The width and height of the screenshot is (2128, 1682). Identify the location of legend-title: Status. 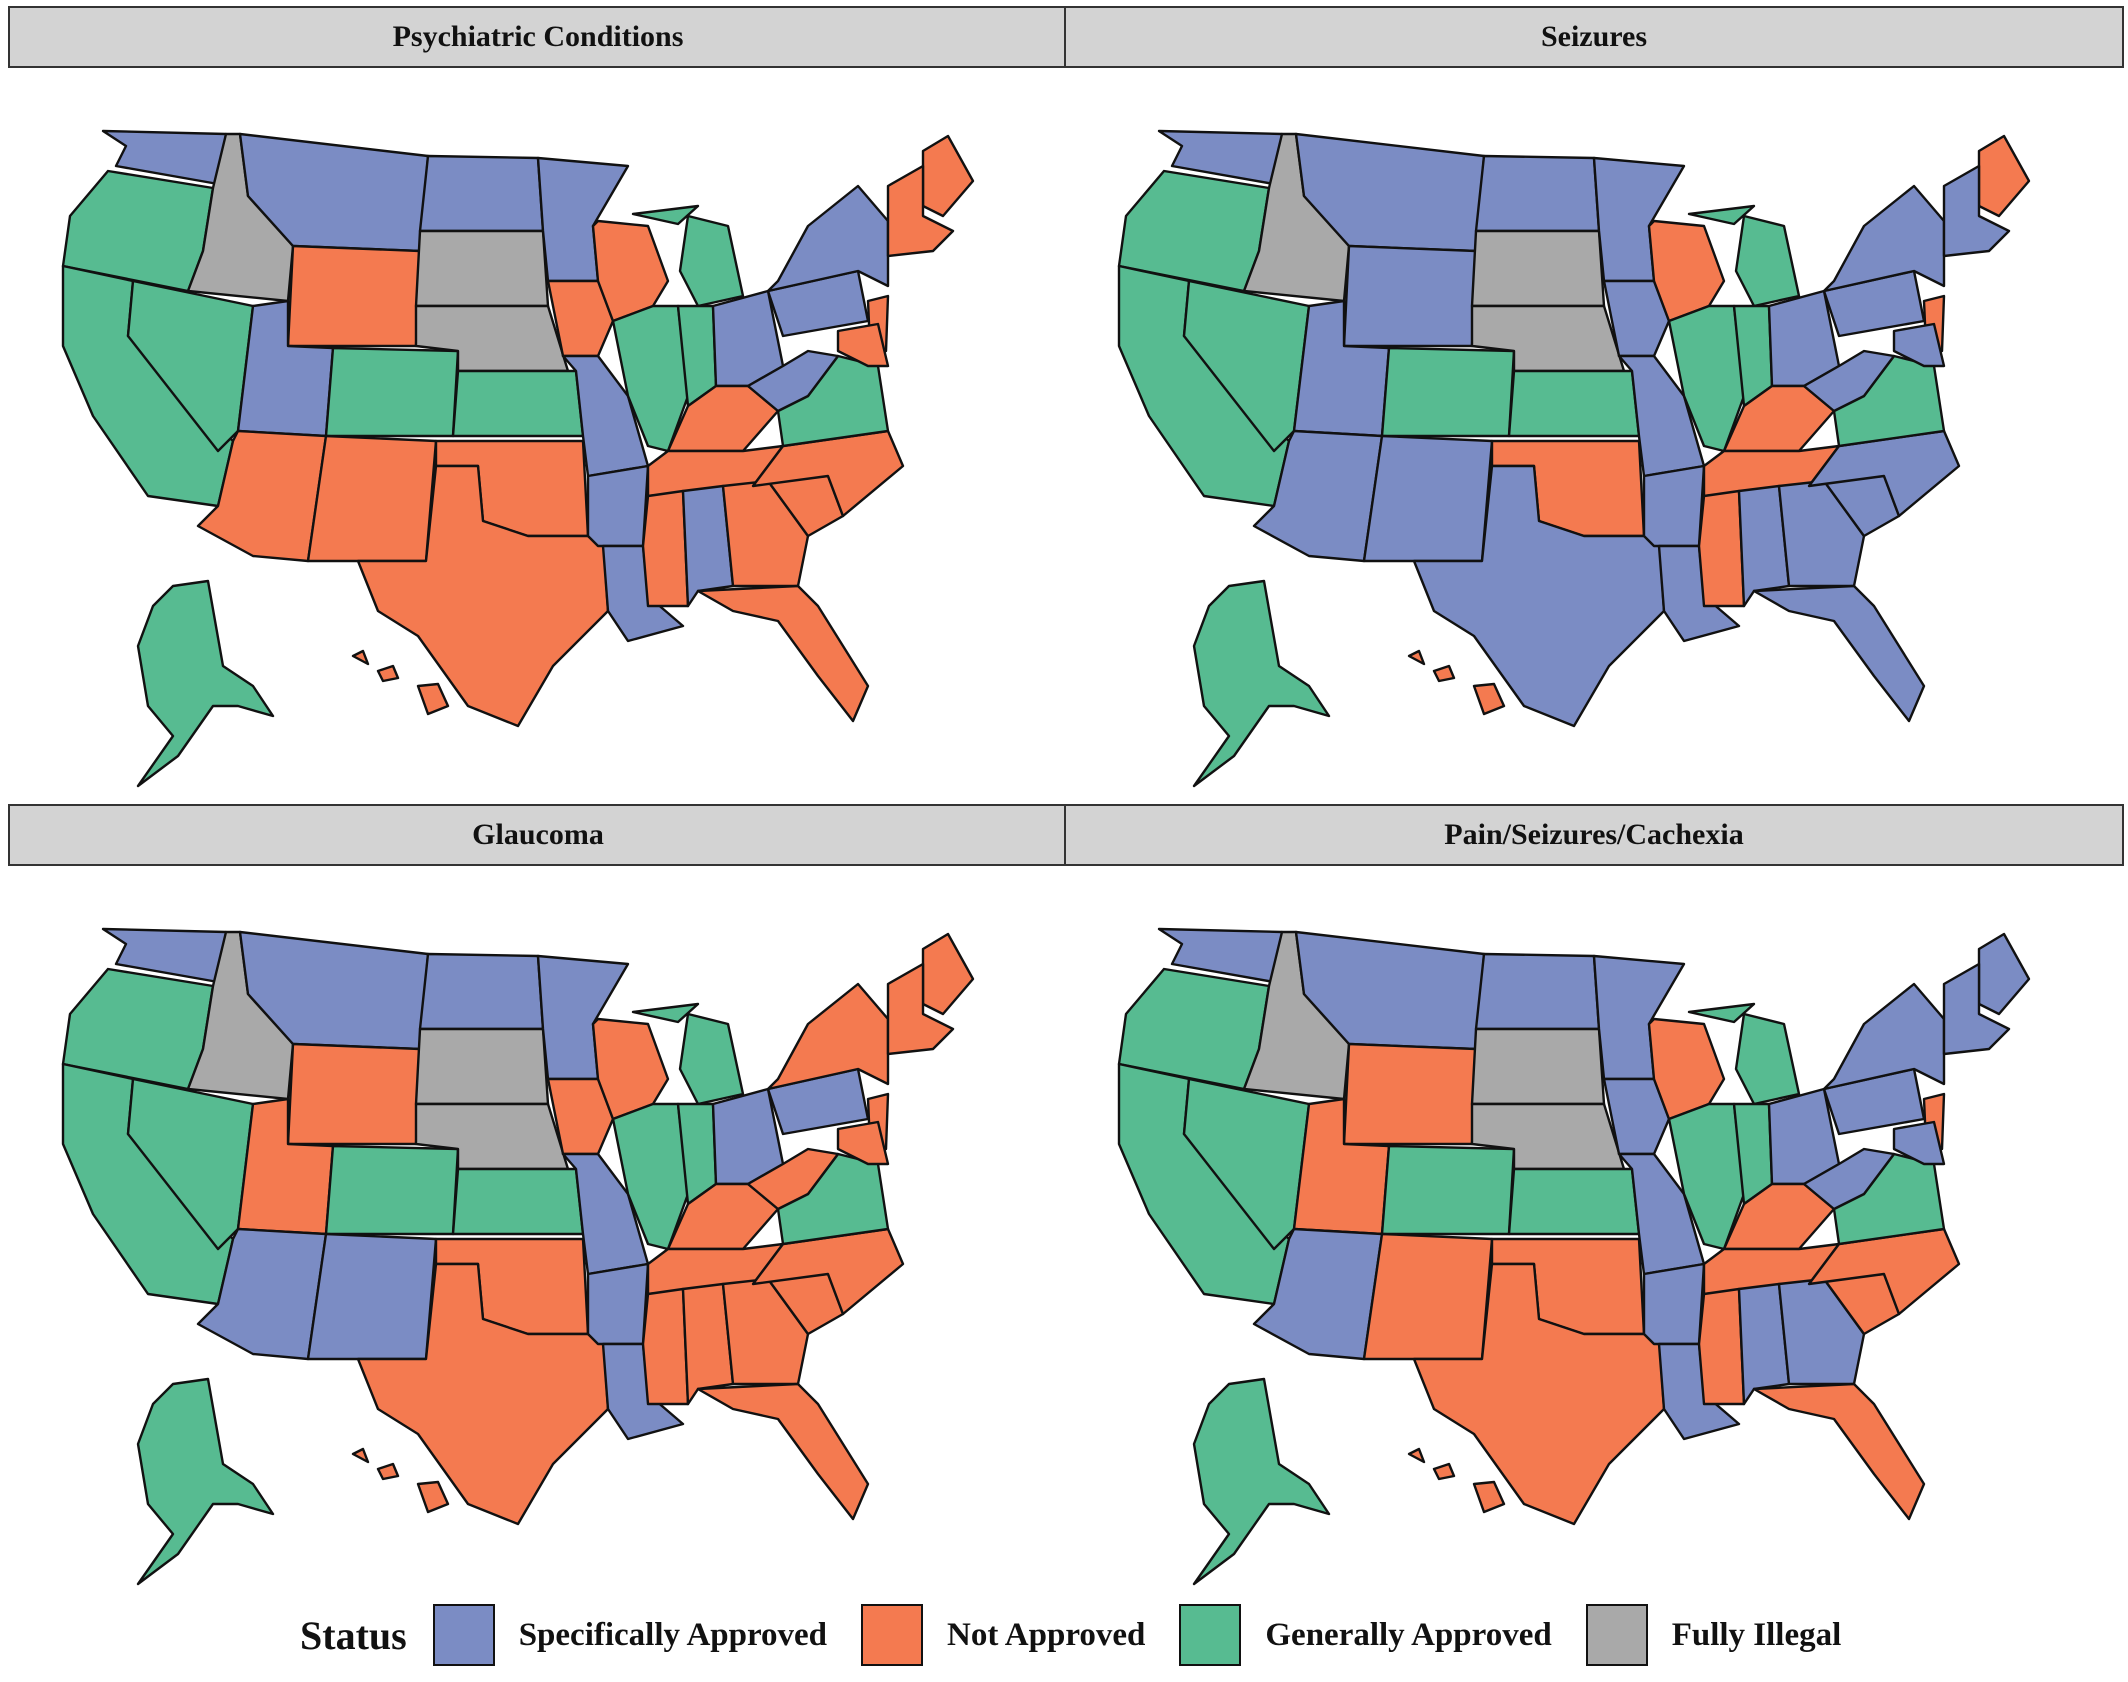
(353, 1635).